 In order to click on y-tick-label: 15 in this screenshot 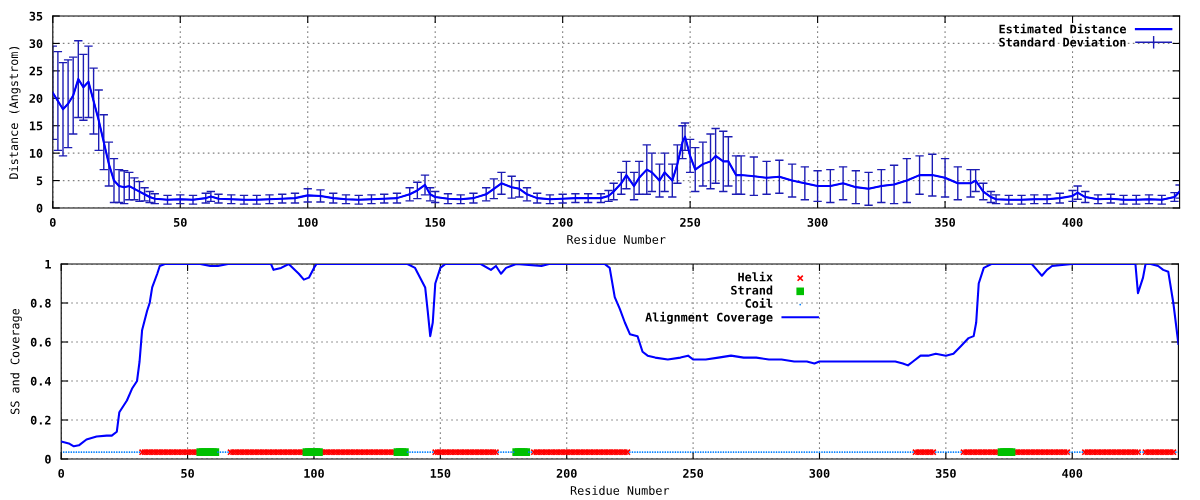, I will do `click(36, 126)`.